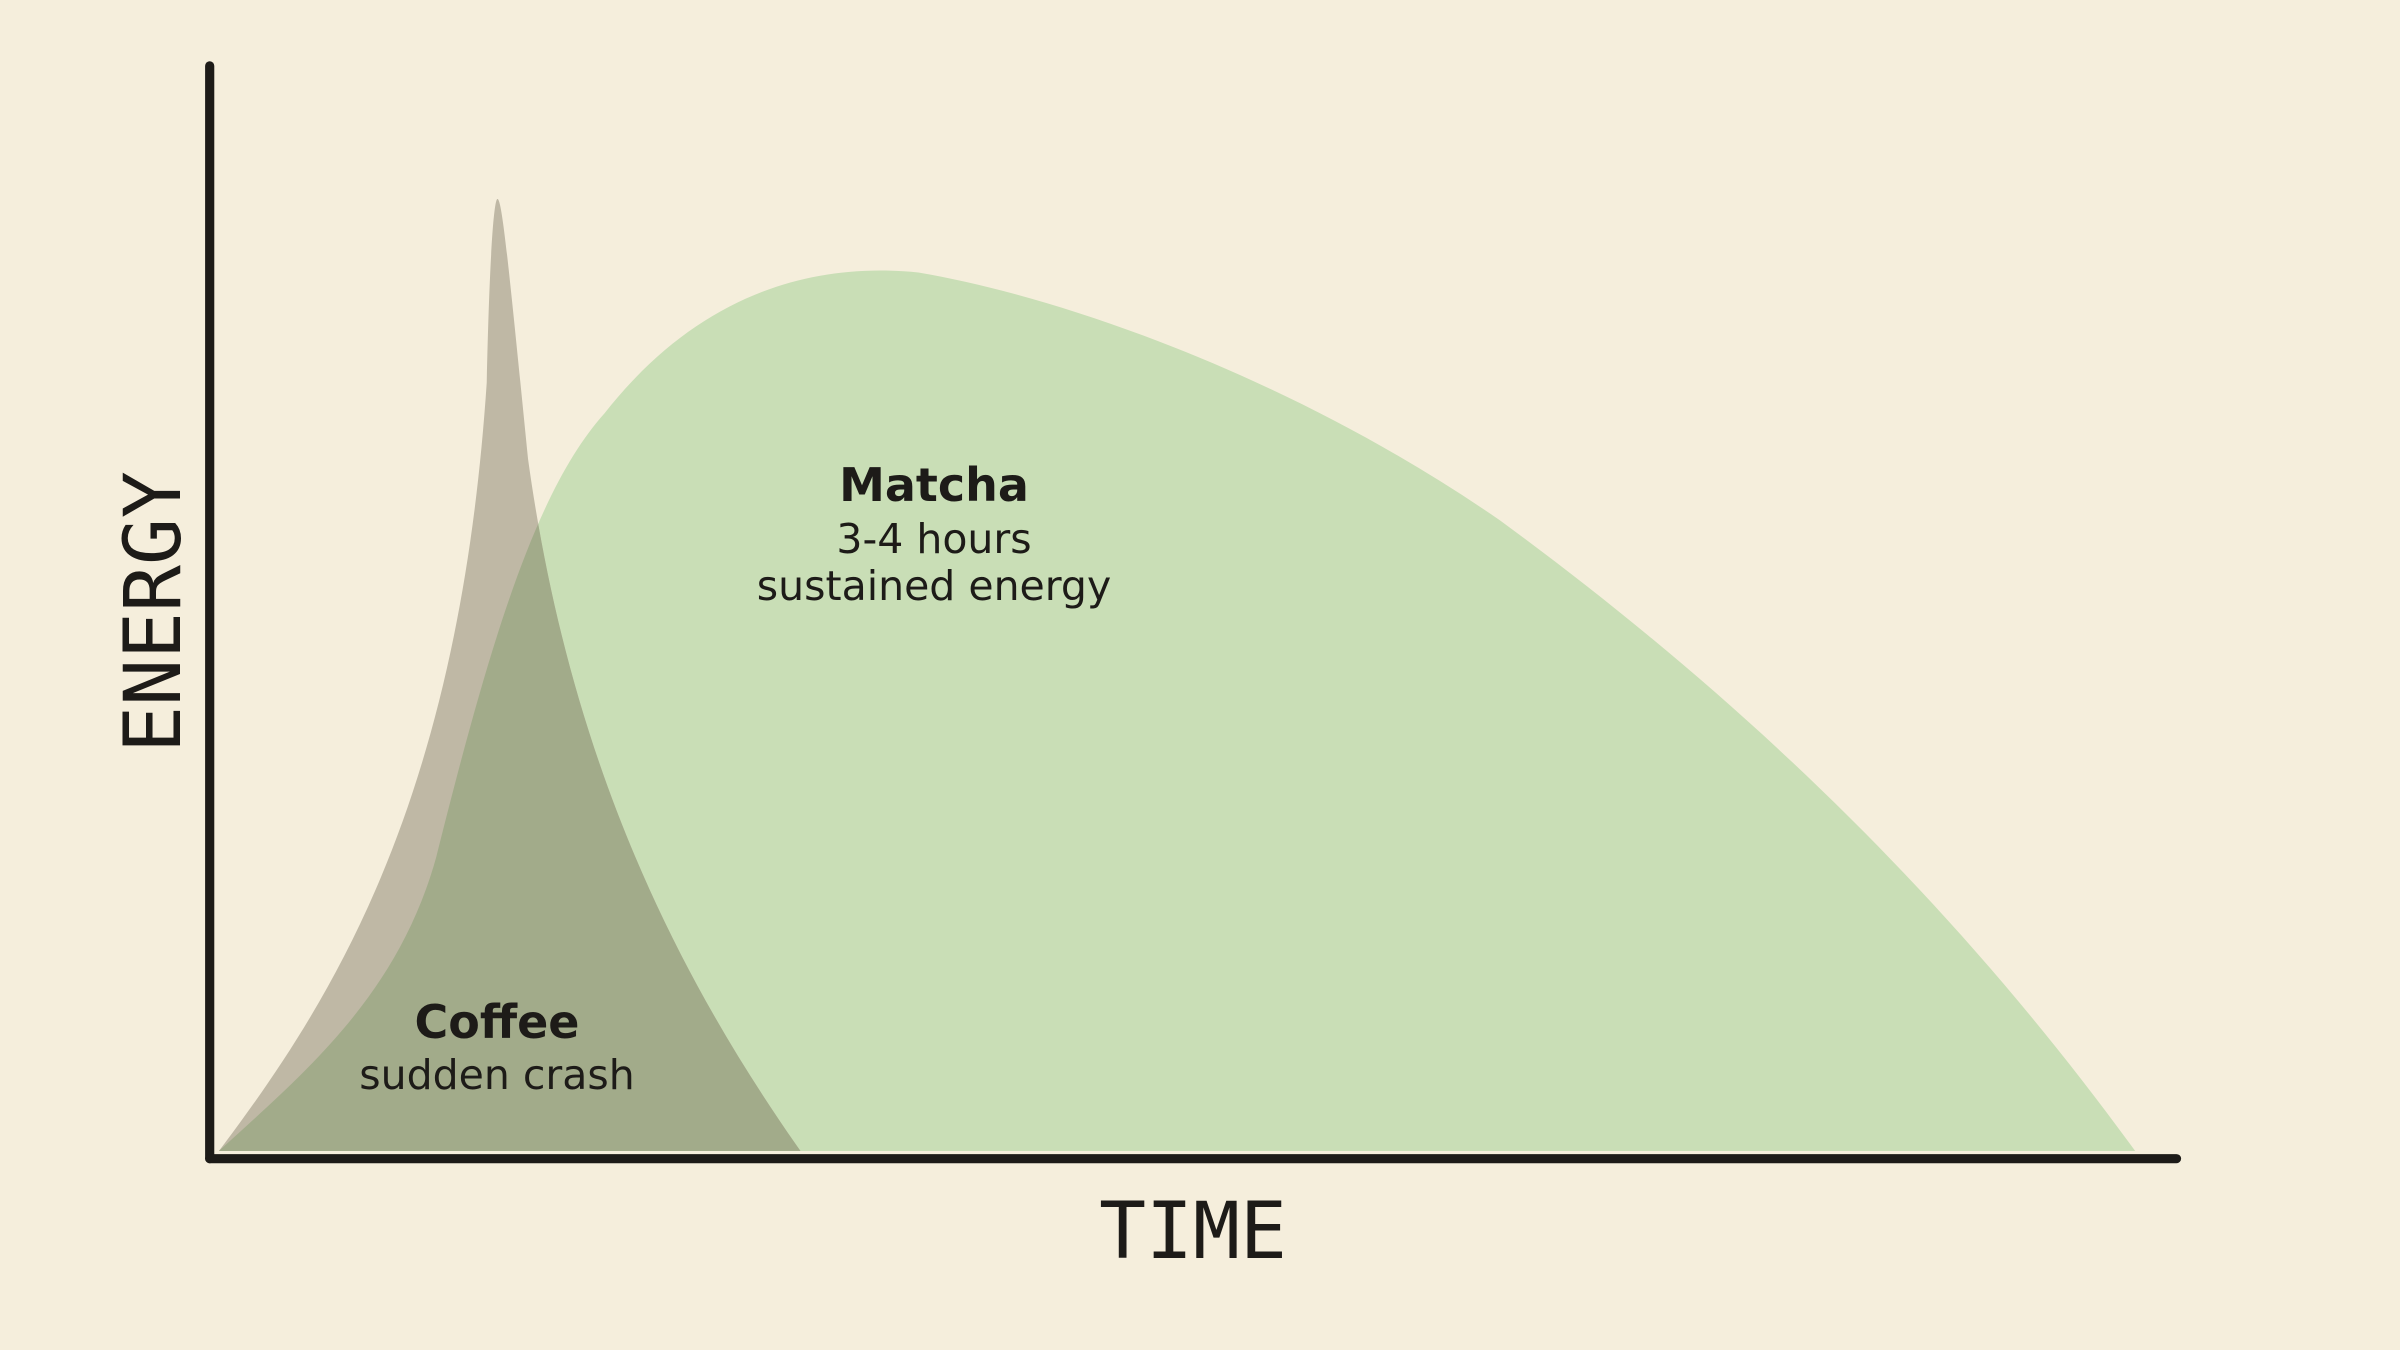  What do you see at coordinates (496, 1022) in the screenshot?
I see `coffee-title: Coffee` at bounding box center [496, 1022].